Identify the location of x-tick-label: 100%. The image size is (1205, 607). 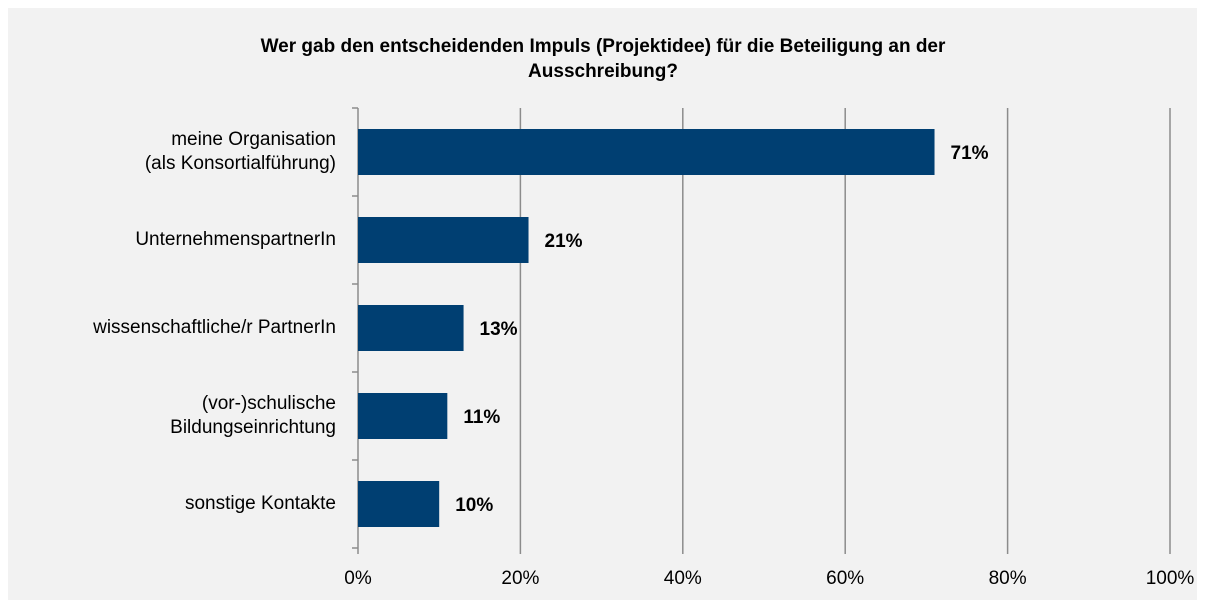
(1170, 578).